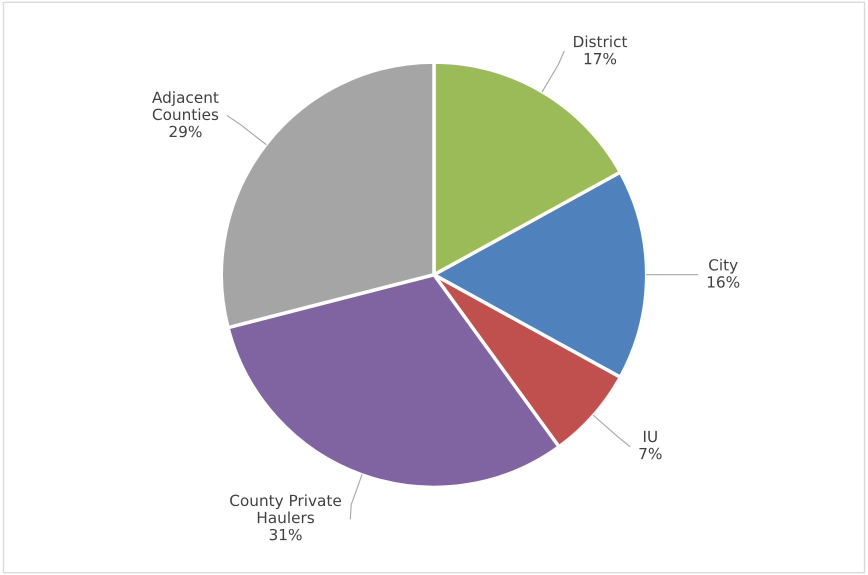 This screenshot has width=868, height=575. What do you see at coordinates (724, 282) in the screenshot?
I see `data-label: 16%` at bounding box center [724, 282].